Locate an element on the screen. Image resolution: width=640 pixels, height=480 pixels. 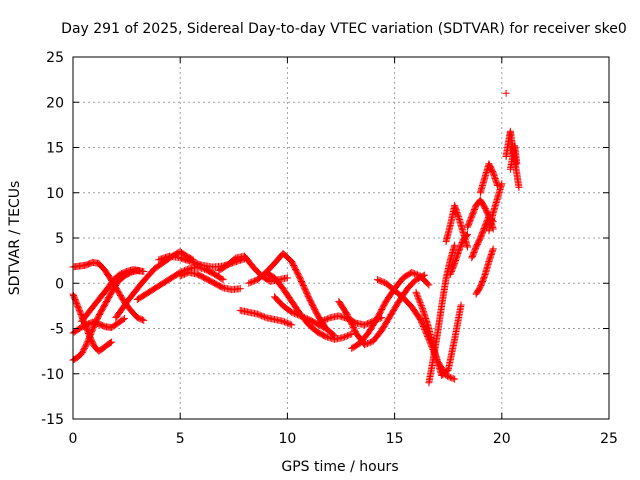
y-tick-label: -15 is located at coordinates (52, 420).